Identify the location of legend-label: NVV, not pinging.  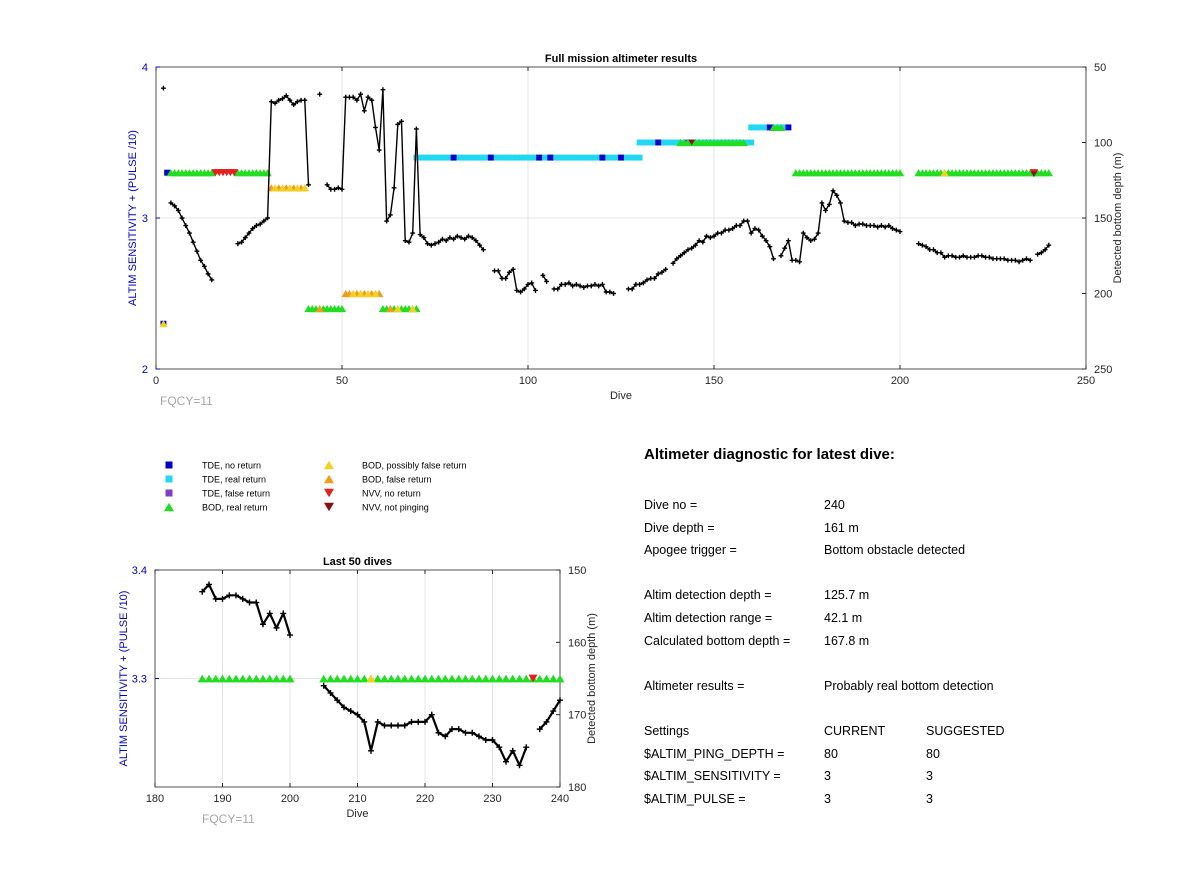
(395, 508).